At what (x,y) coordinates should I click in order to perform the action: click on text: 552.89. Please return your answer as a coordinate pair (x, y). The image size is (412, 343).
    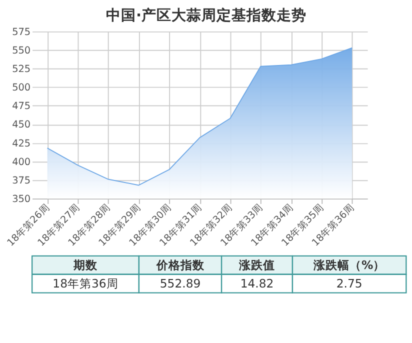
    Looking at the image, I should click on (180, 283).